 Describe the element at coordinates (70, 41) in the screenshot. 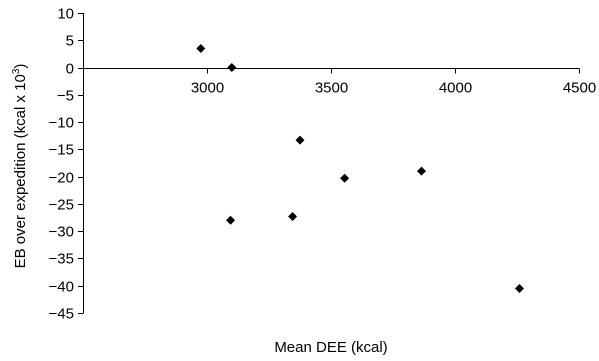

I see `y-tick-label: 5` at that location.